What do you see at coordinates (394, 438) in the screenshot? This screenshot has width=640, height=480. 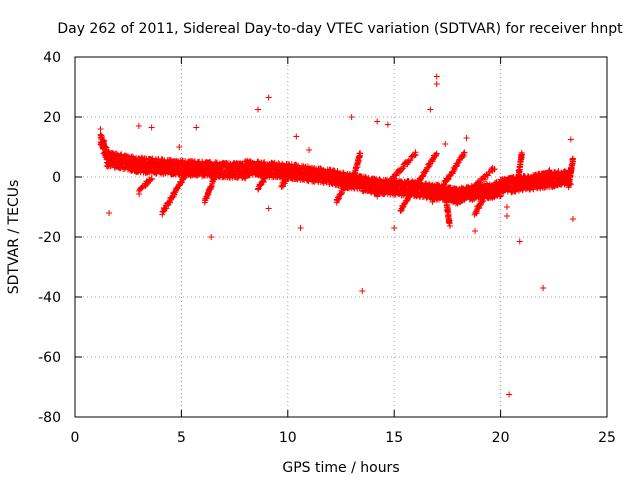 I see `x-tick-label: 15` at bounding box center [394, 438].